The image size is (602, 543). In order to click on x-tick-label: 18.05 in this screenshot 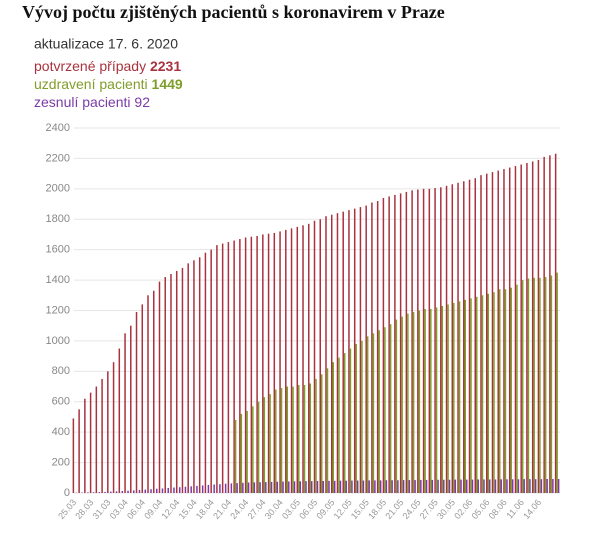, I will do `click(377, 509)`.